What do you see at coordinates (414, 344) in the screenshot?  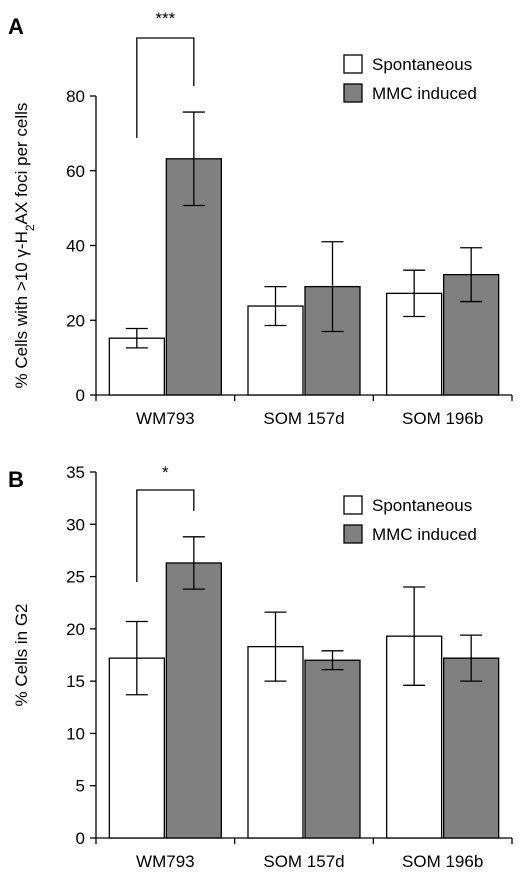 I see `bar-spontaneous` at bounding box center [414, 344].